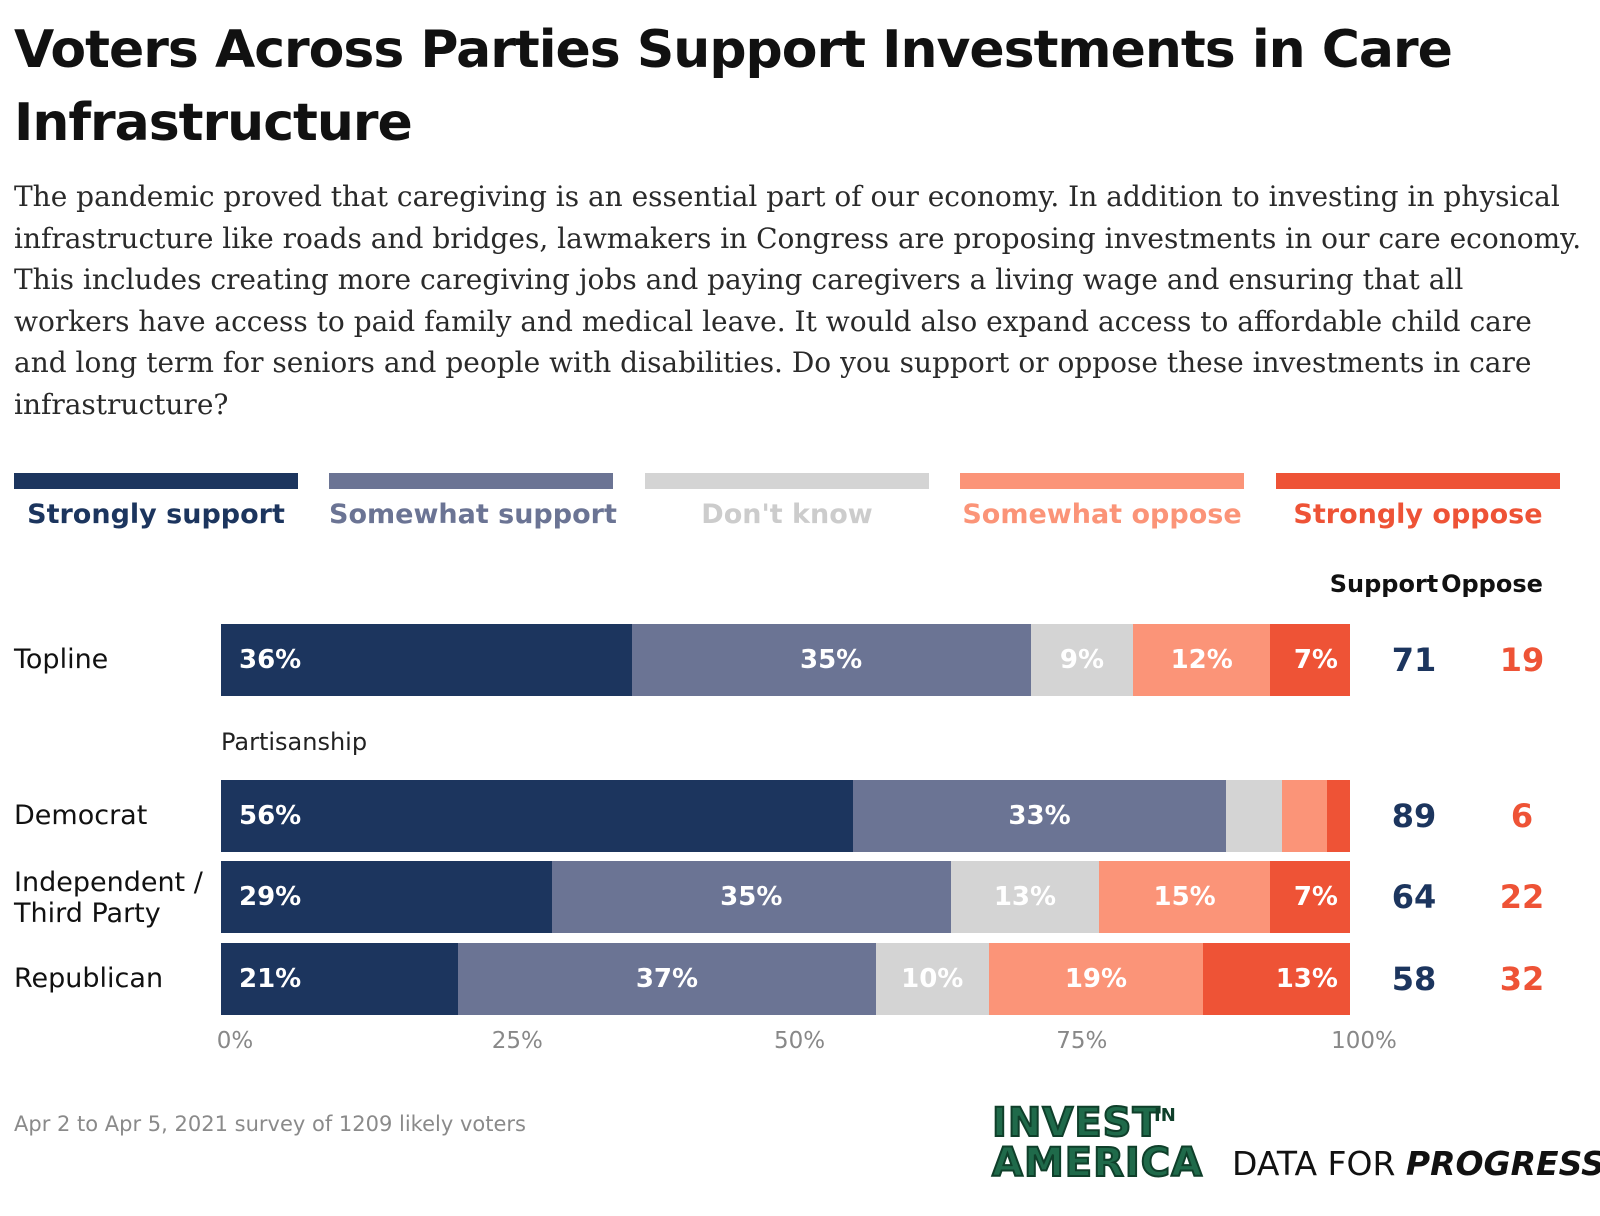  I want to click on x-tick-label: 0%, so click(235, 1041).